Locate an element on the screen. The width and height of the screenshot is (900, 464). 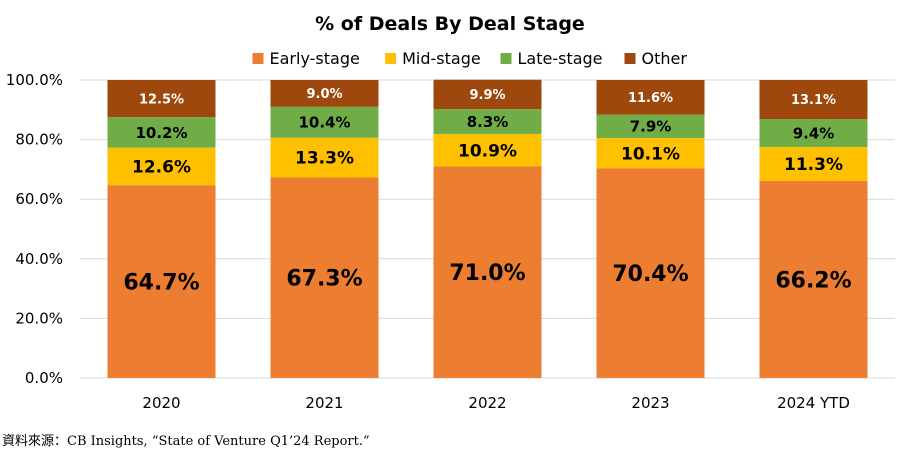
legend-label: Mid-stage is located at coordinates (441, 58).